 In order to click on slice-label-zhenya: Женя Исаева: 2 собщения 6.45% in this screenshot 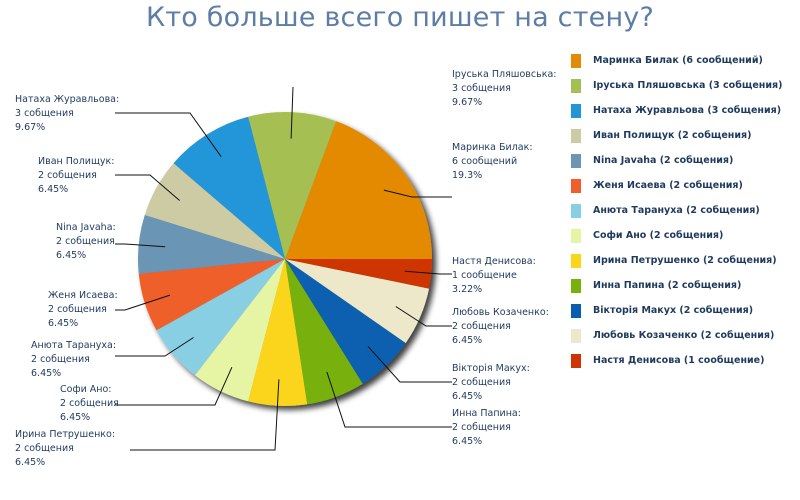, I will do `click(83, 309)`.